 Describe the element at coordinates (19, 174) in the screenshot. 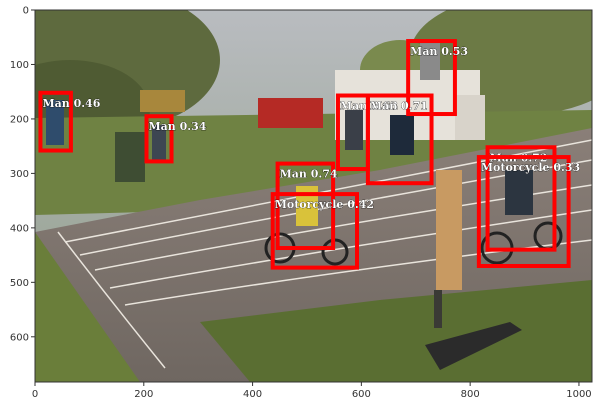

I see `y-tick-label: 300` at that location.